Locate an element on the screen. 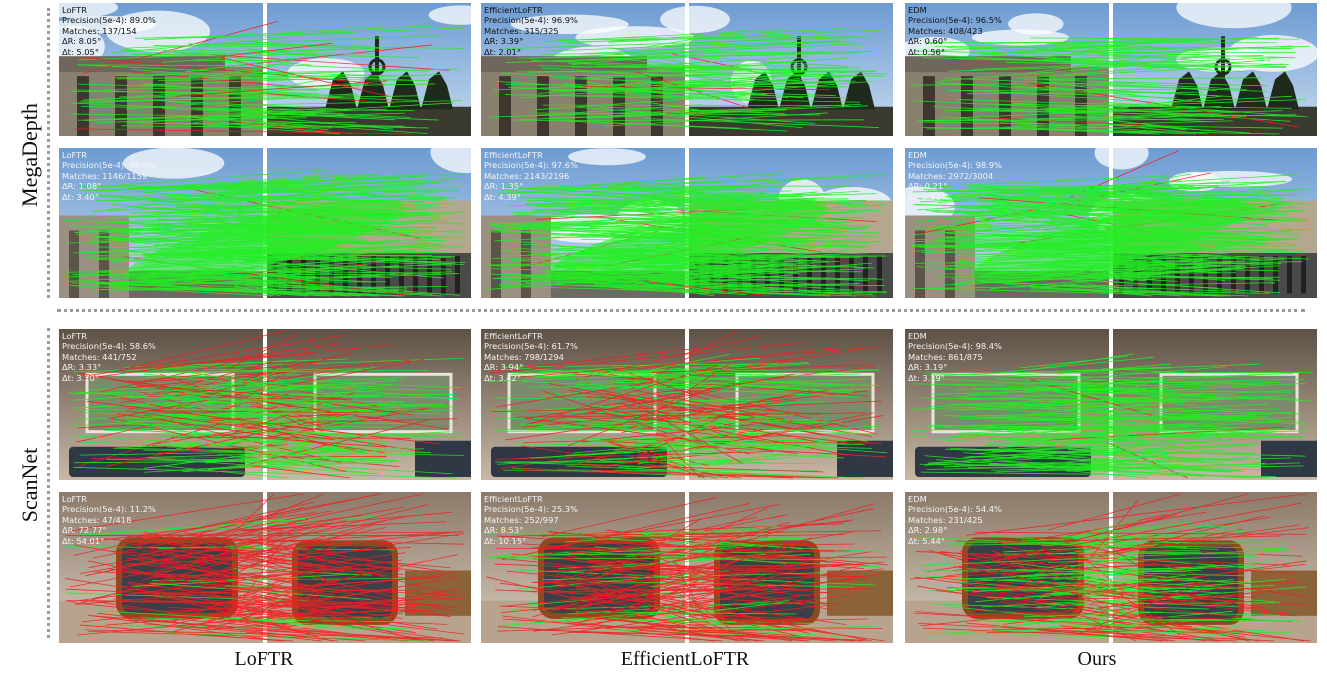 The image size is (1327, 676). scannet-bracket is located at coordinates (48, 483).